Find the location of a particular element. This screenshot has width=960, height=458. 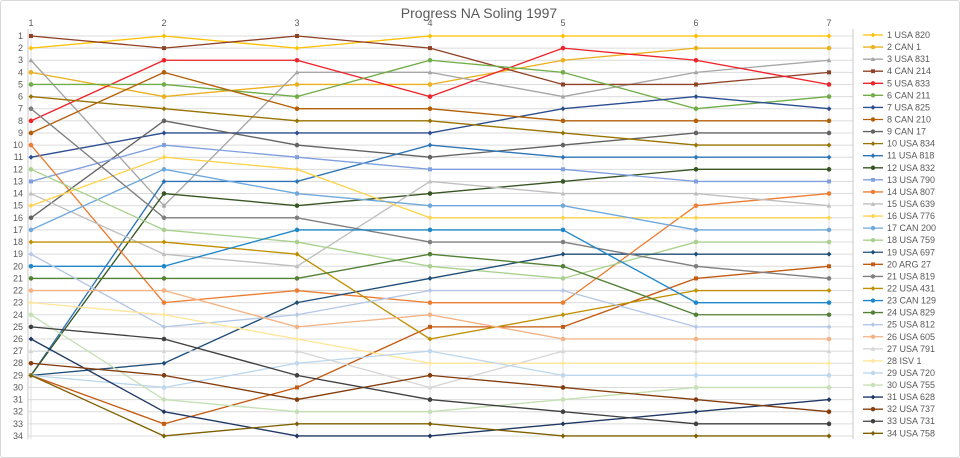

legend-item-4-can-214: 4 CAN 214 is located at coordinates (897, 71).